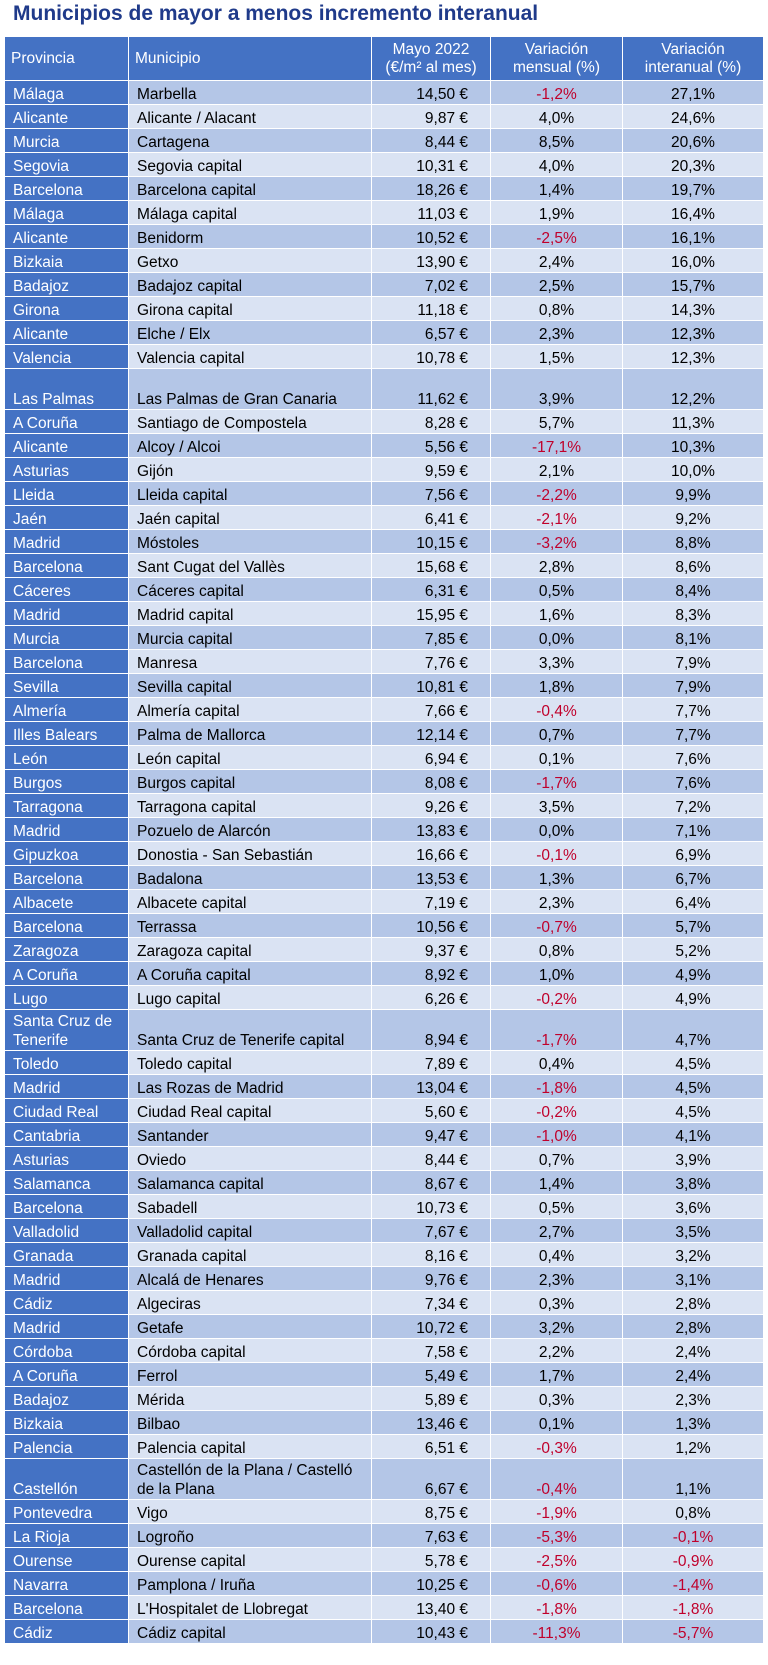  I want to click on cell-precio: 10,81 €, so click(431, 685).